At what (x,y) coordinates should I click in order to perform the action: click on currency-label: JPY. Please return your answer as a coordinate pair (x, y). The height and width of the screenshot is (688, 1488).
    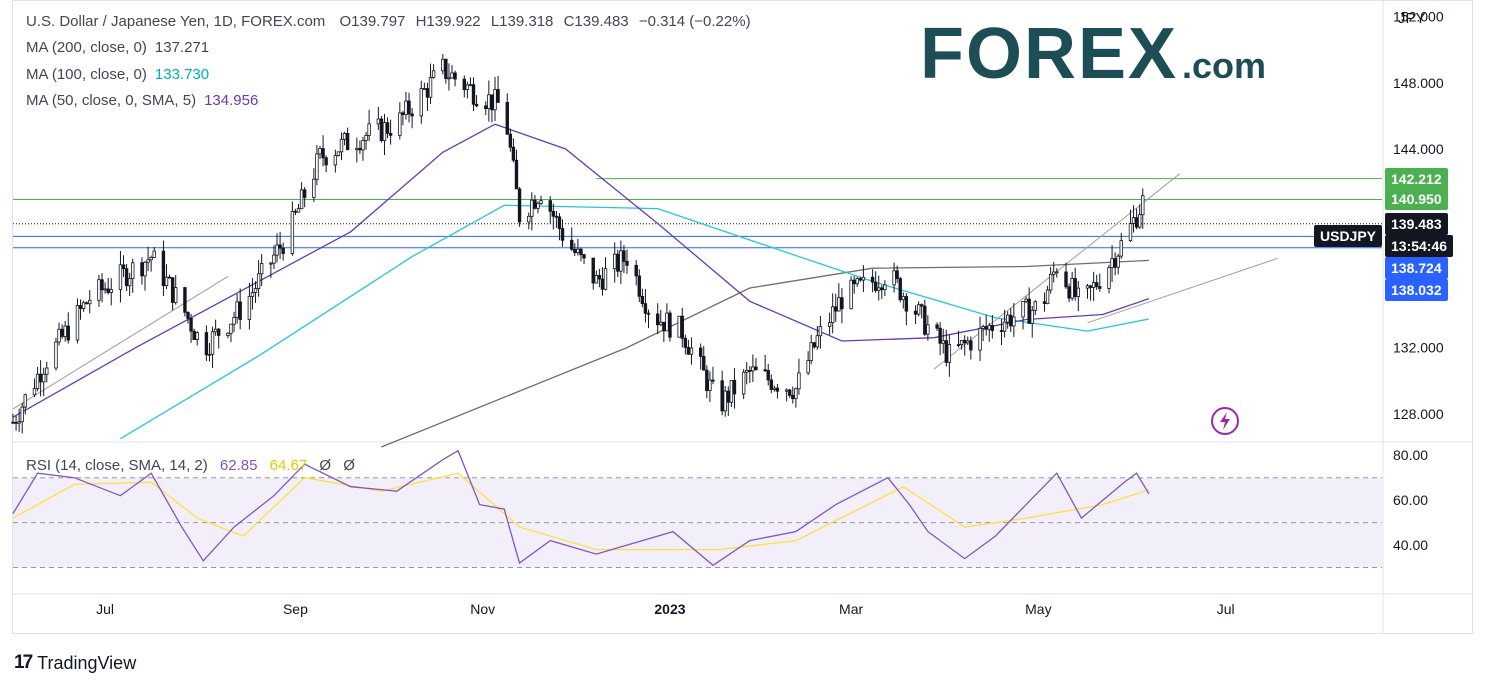
    Looking at the image, I should click on (1412, 18).